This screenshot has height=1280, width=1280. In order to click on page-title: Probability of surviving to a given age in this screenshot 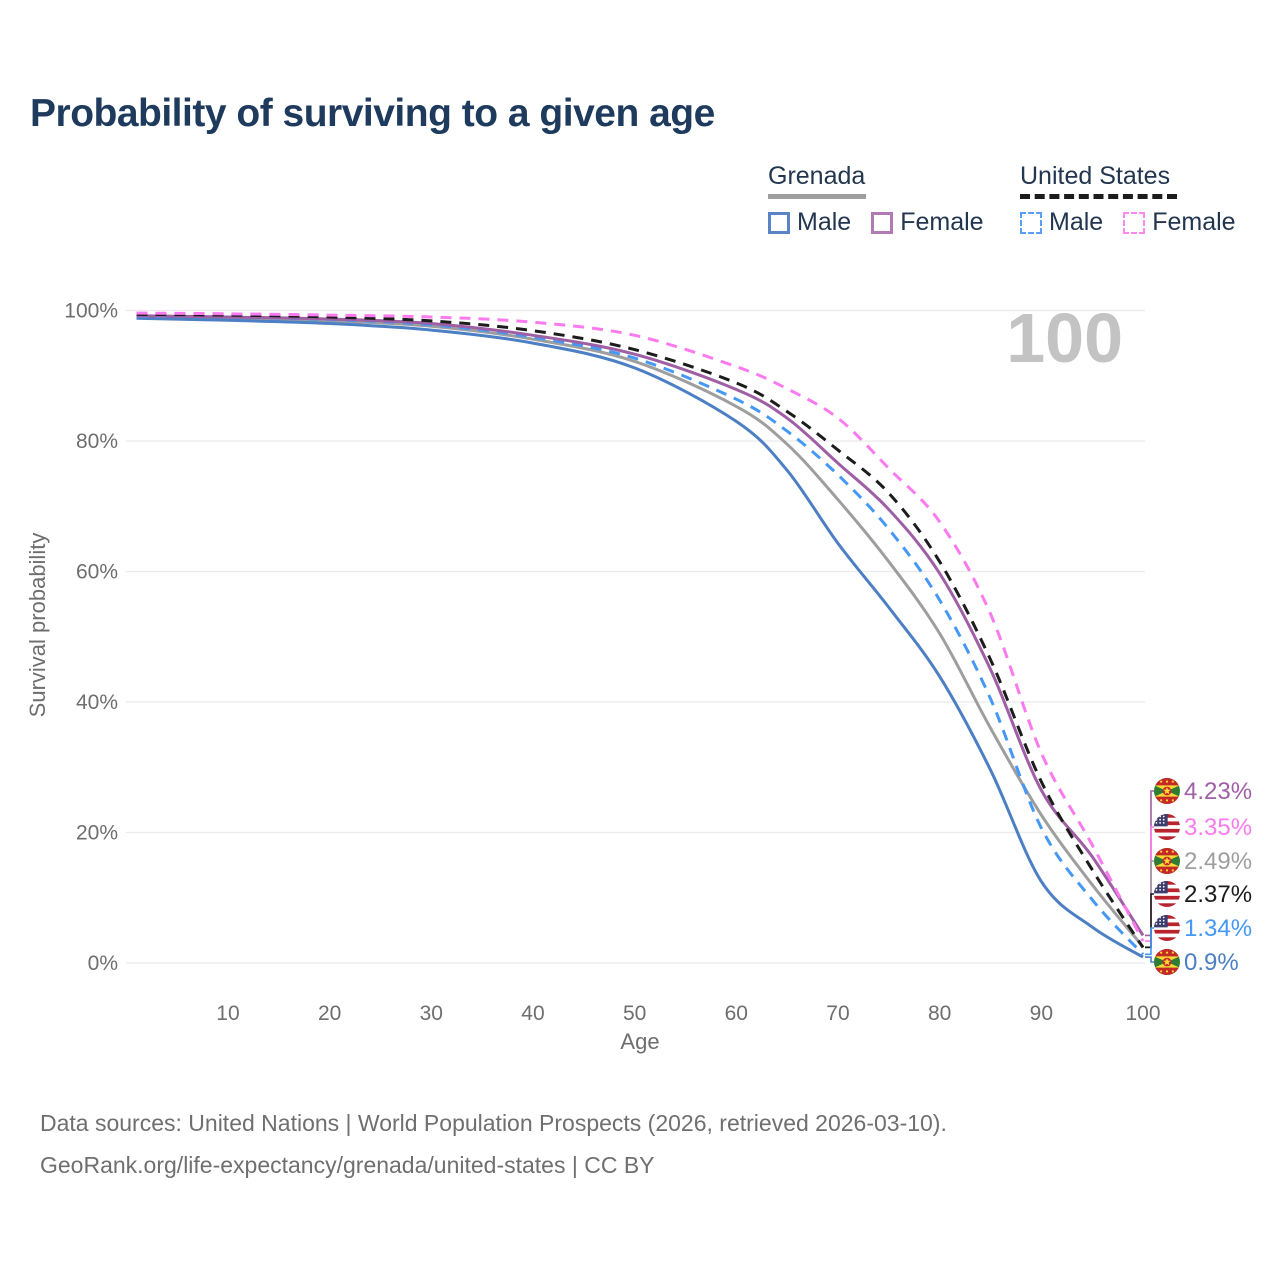, I will do `click(372, 113)`.